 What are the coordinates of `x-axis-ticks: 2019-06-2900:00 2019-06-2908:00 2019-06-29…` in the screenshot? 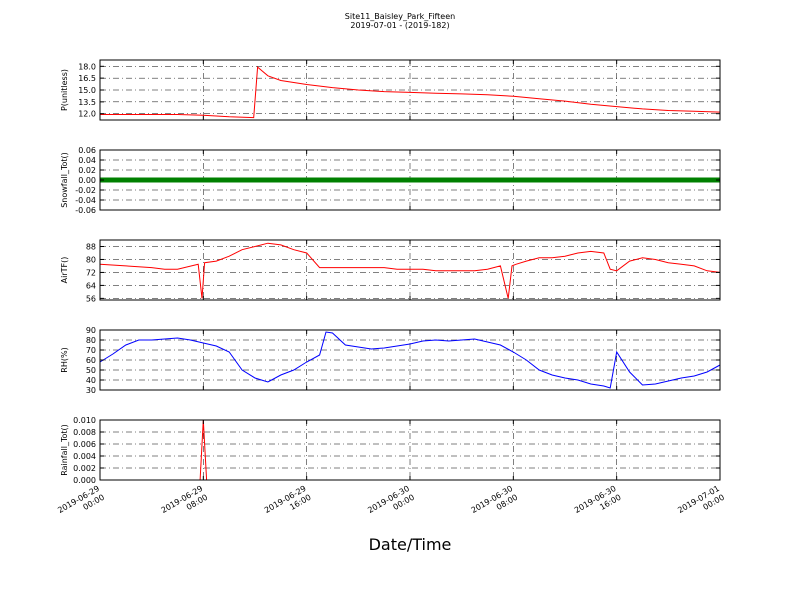 It's located at (391, 504).